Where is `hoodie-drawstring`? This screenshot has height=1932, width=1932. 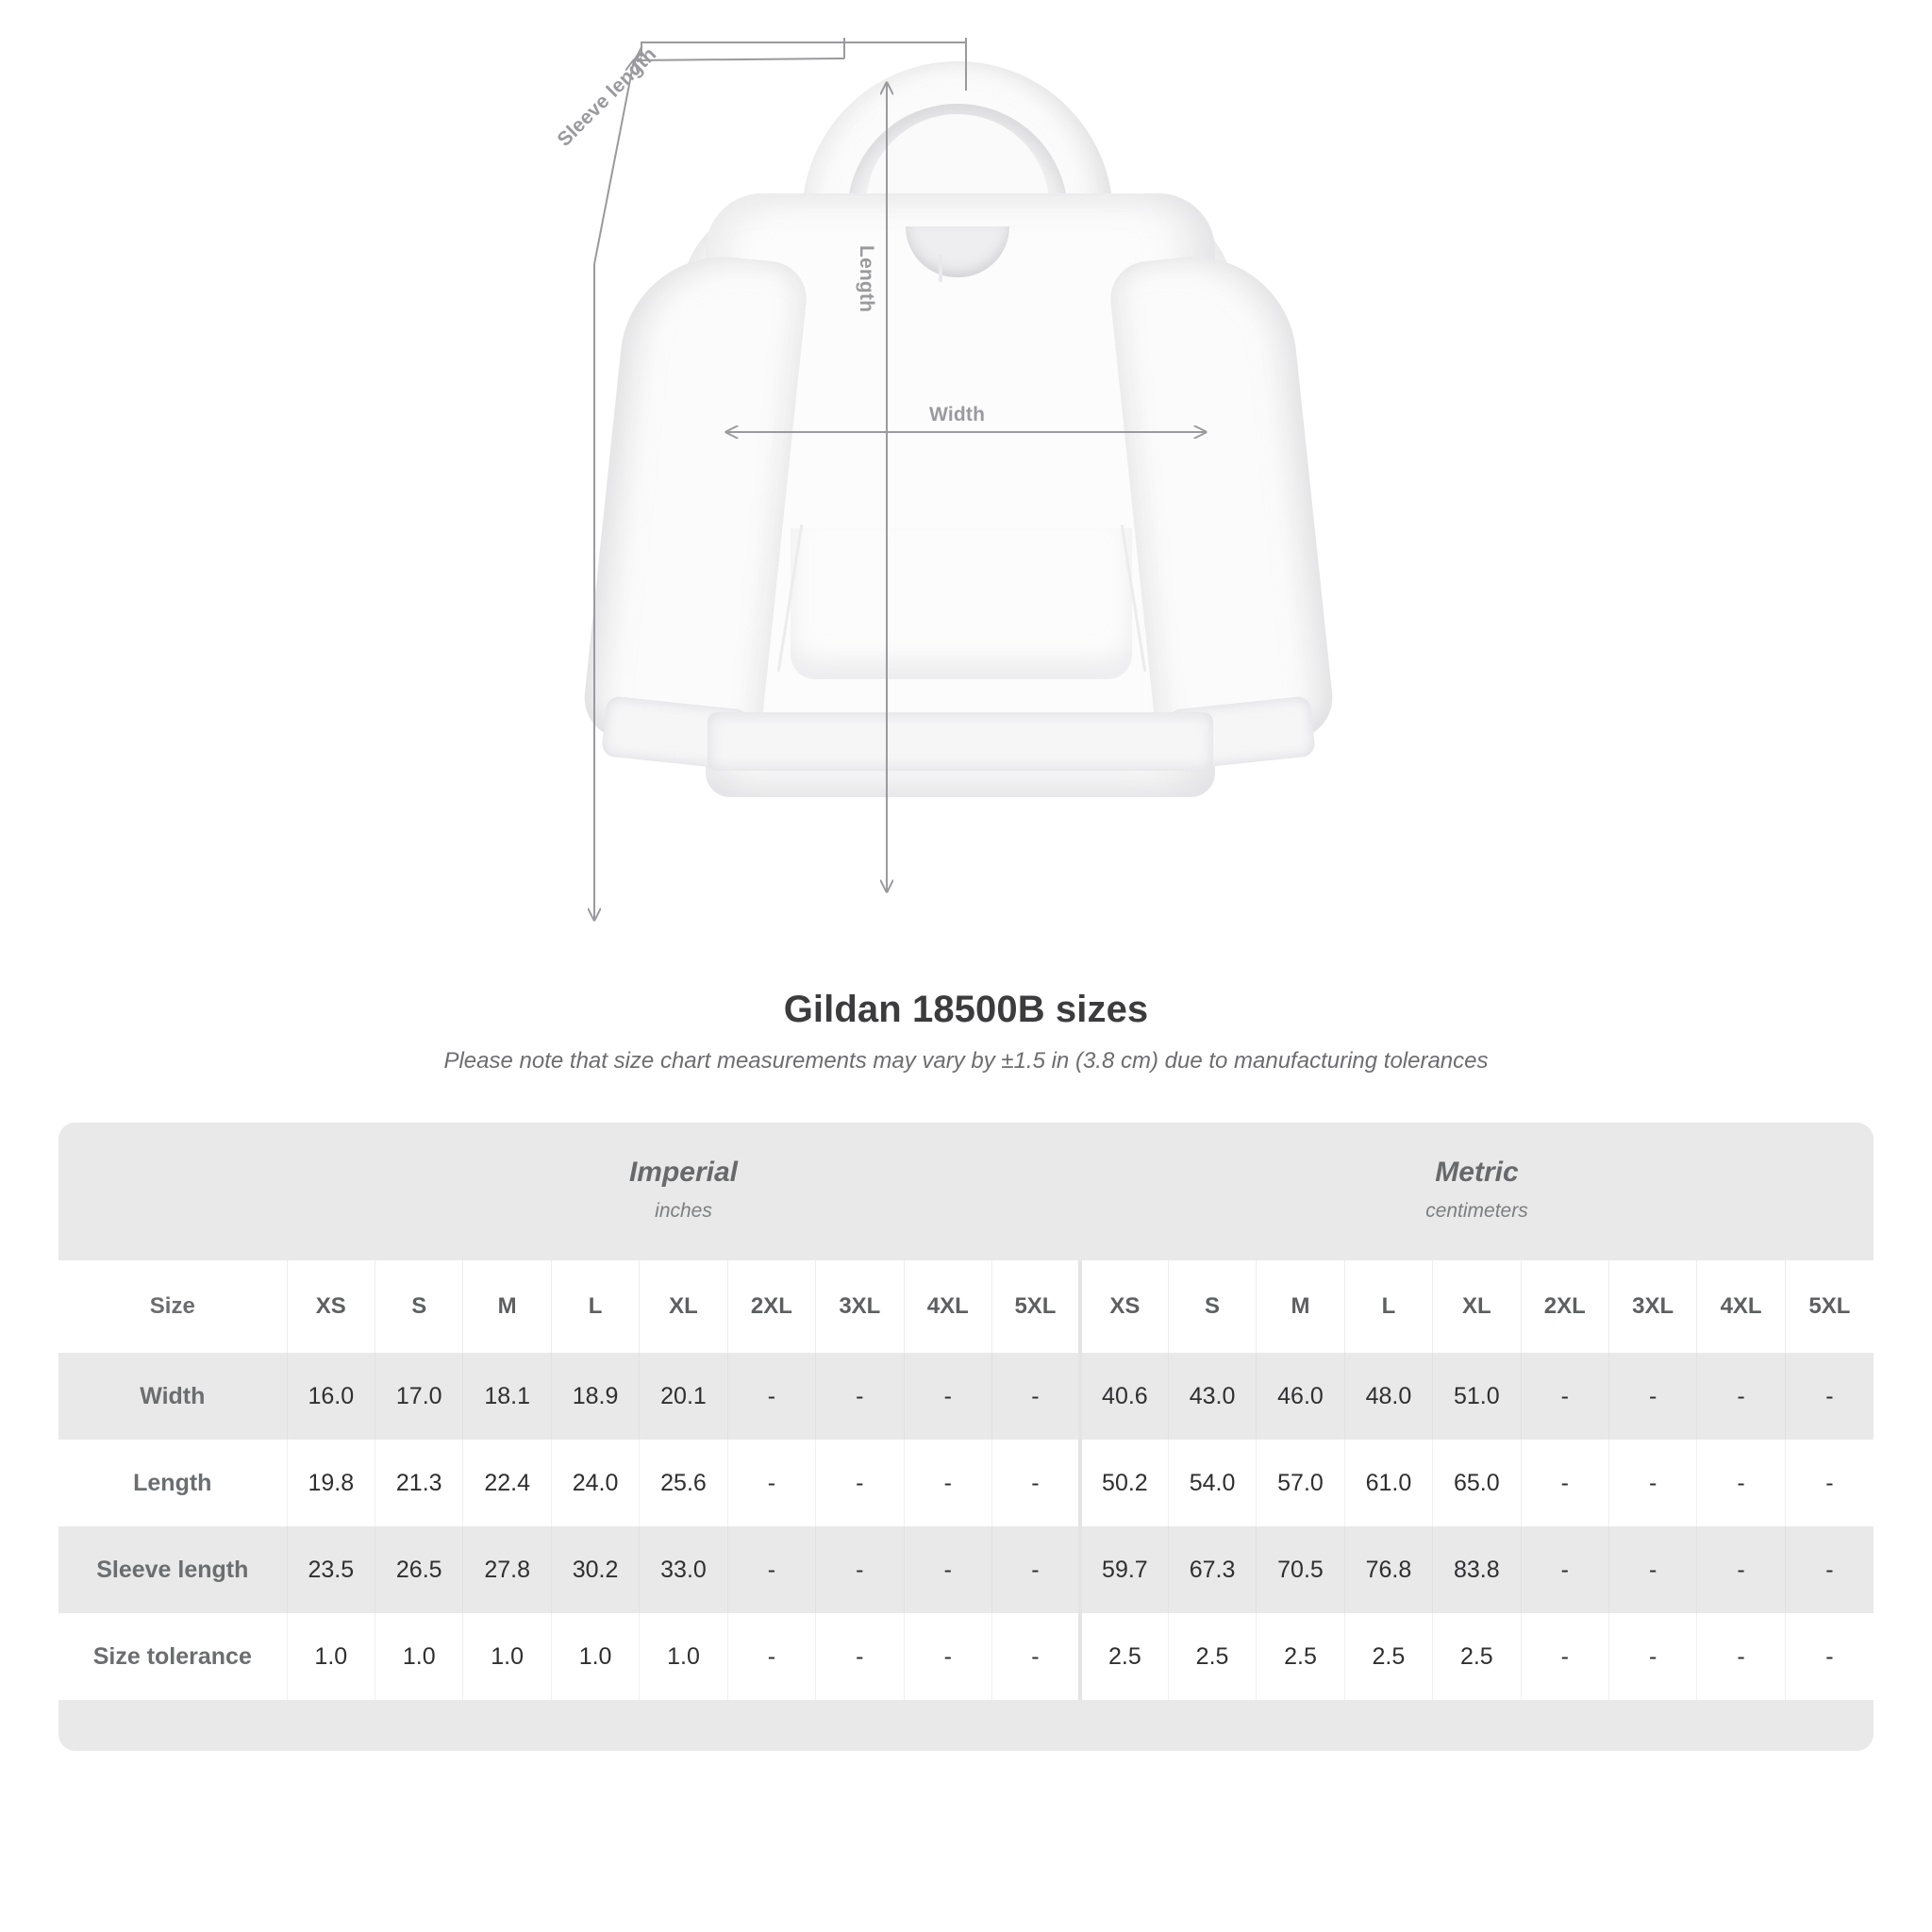 hoodie-drawstring is located at coordinates (941, 268).